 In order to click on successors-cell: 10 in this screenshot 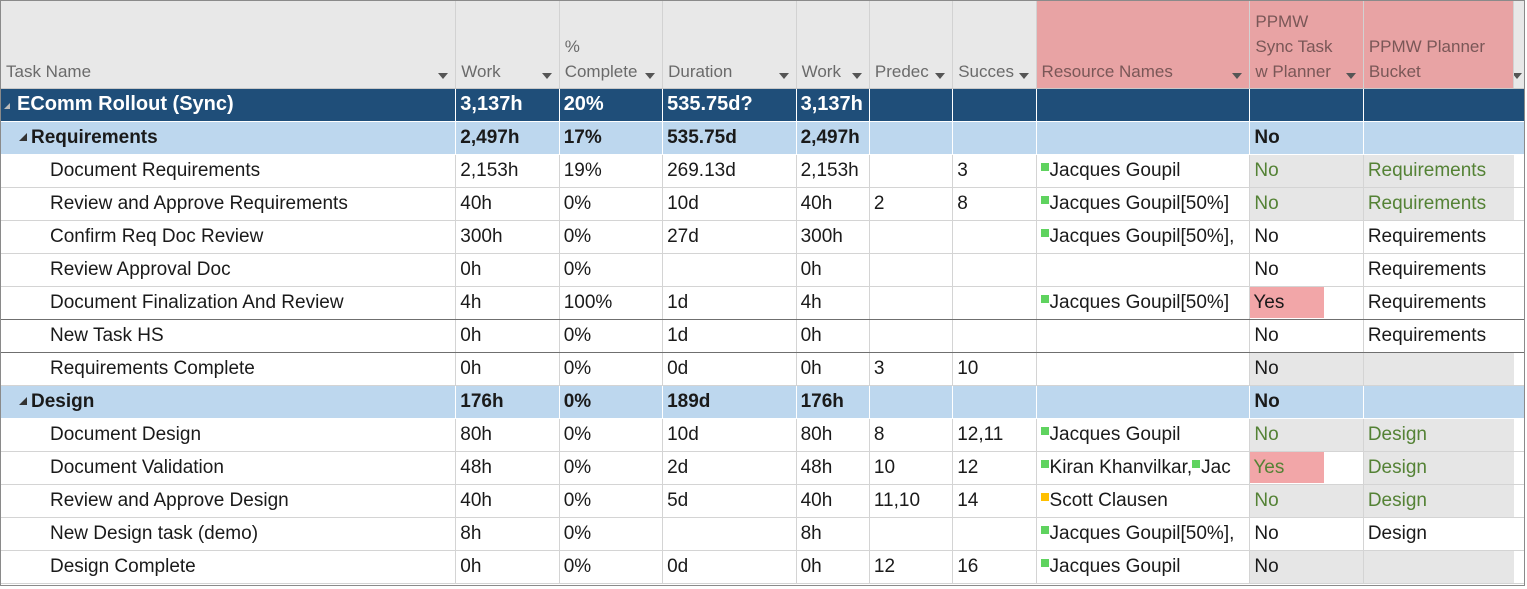, I will do `click(994, 369)`.